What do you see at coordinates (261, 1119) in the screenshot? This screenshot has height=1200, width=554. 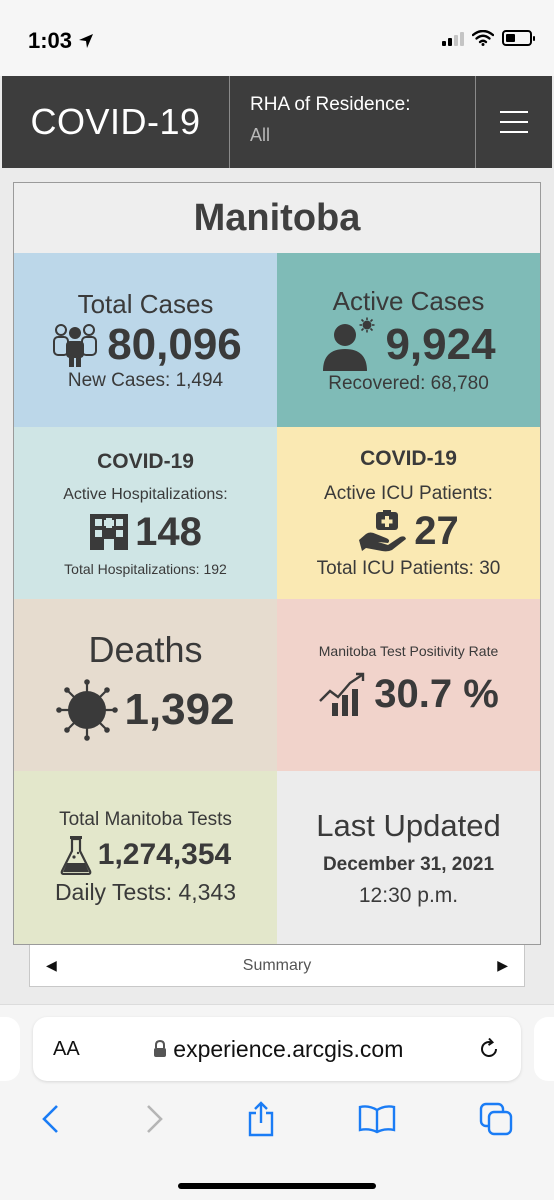 I see `share-icon` at bounding box center [261, 1119].